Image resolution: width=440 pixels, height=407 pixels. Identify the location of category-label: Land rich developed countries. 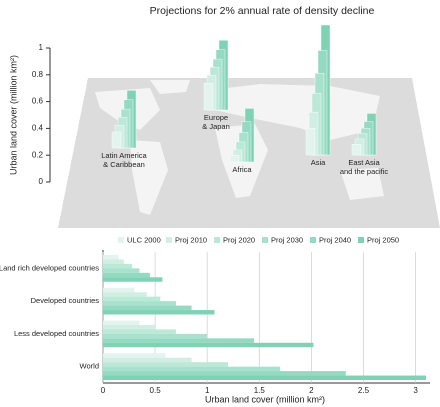
(49, 267).